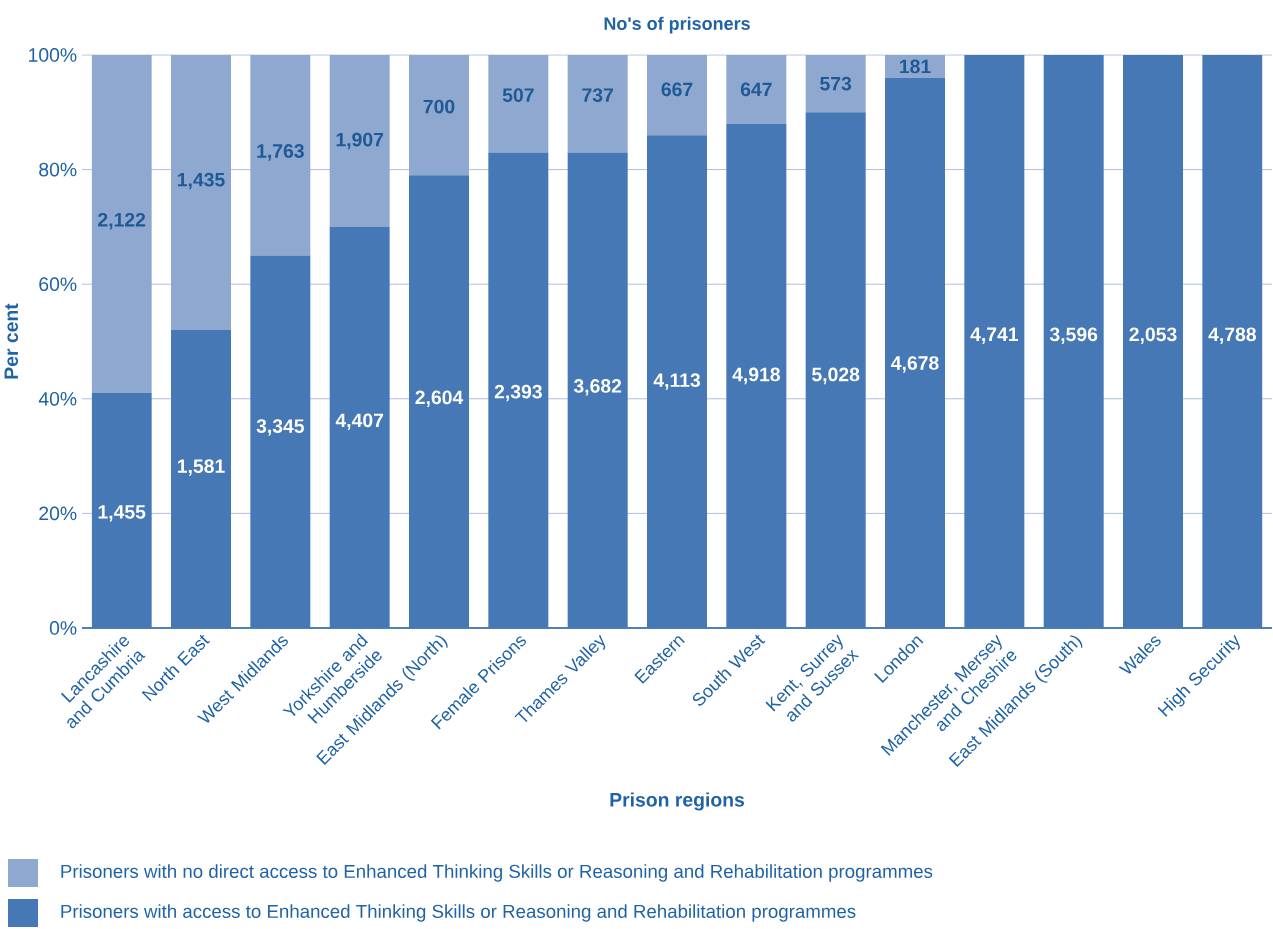  Describe the element at coordinates (458, 913) in the screenshot. I see `legend-label: Prisoners with access to Enhanced Thinking Skills or Reasoning and Rehabilitation programmes` at that location.